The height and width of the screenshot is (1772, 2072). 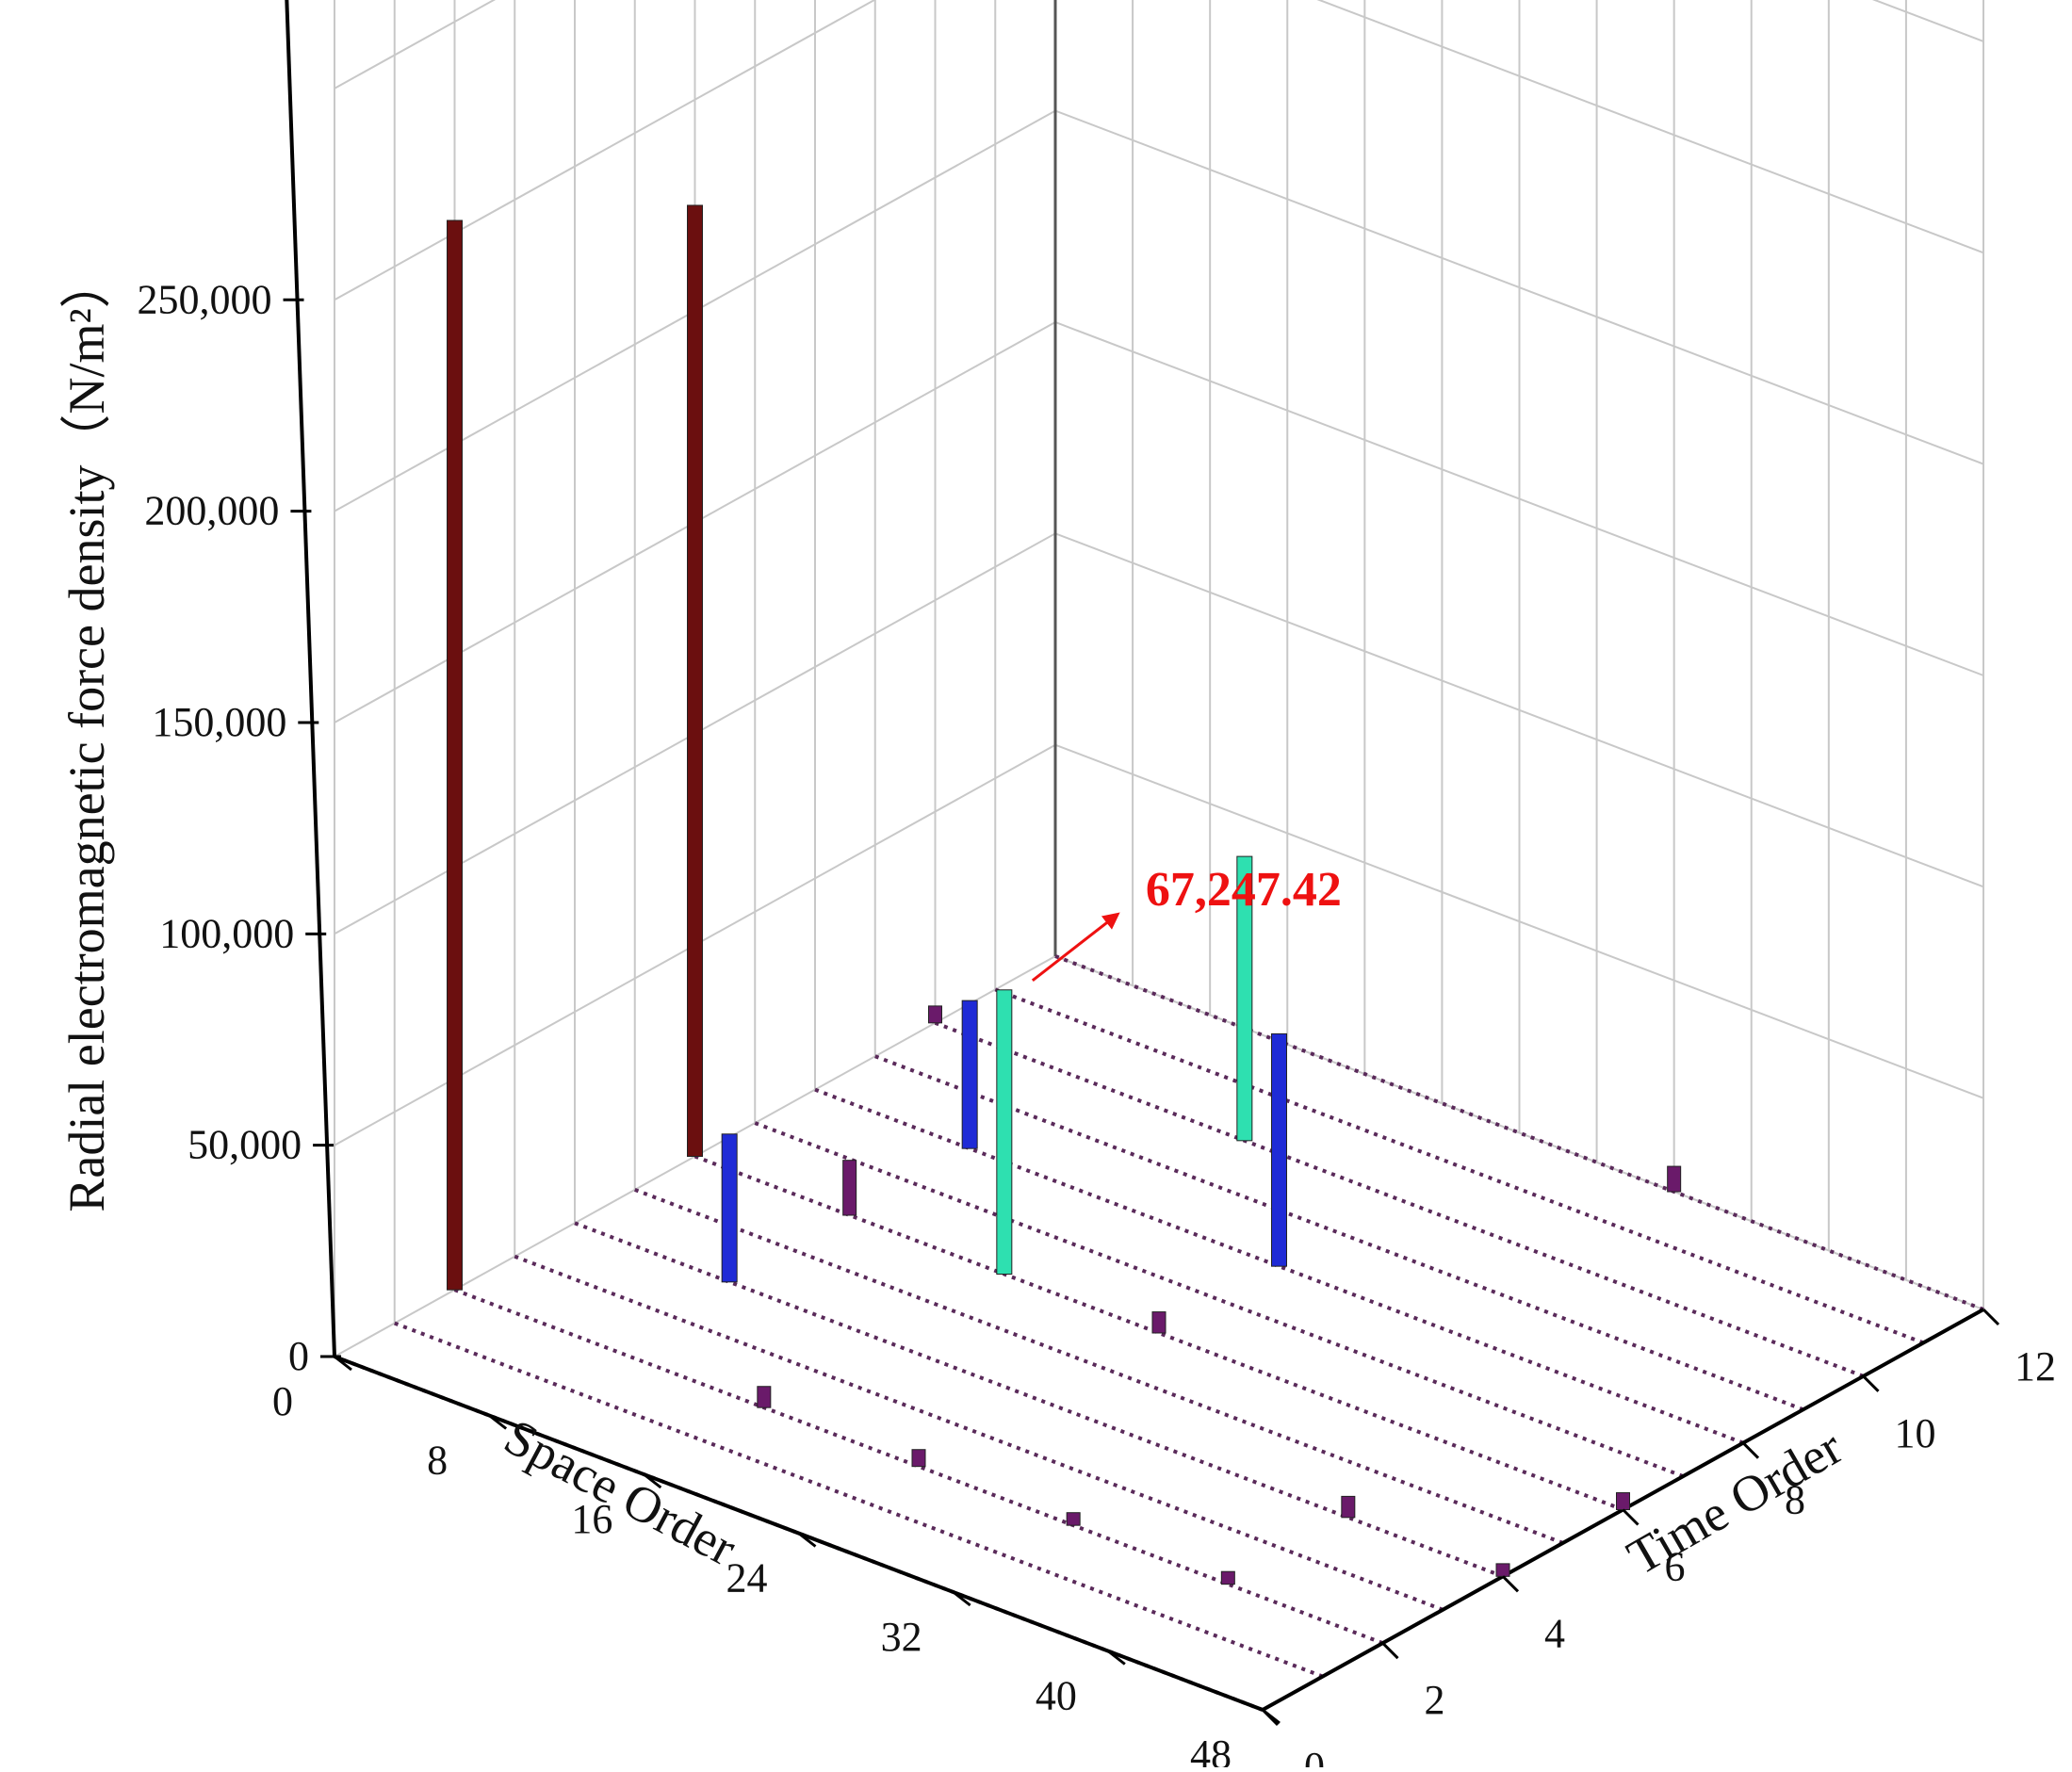 I want to click on z-tick-label: 0, so click(x=298, y=1356).